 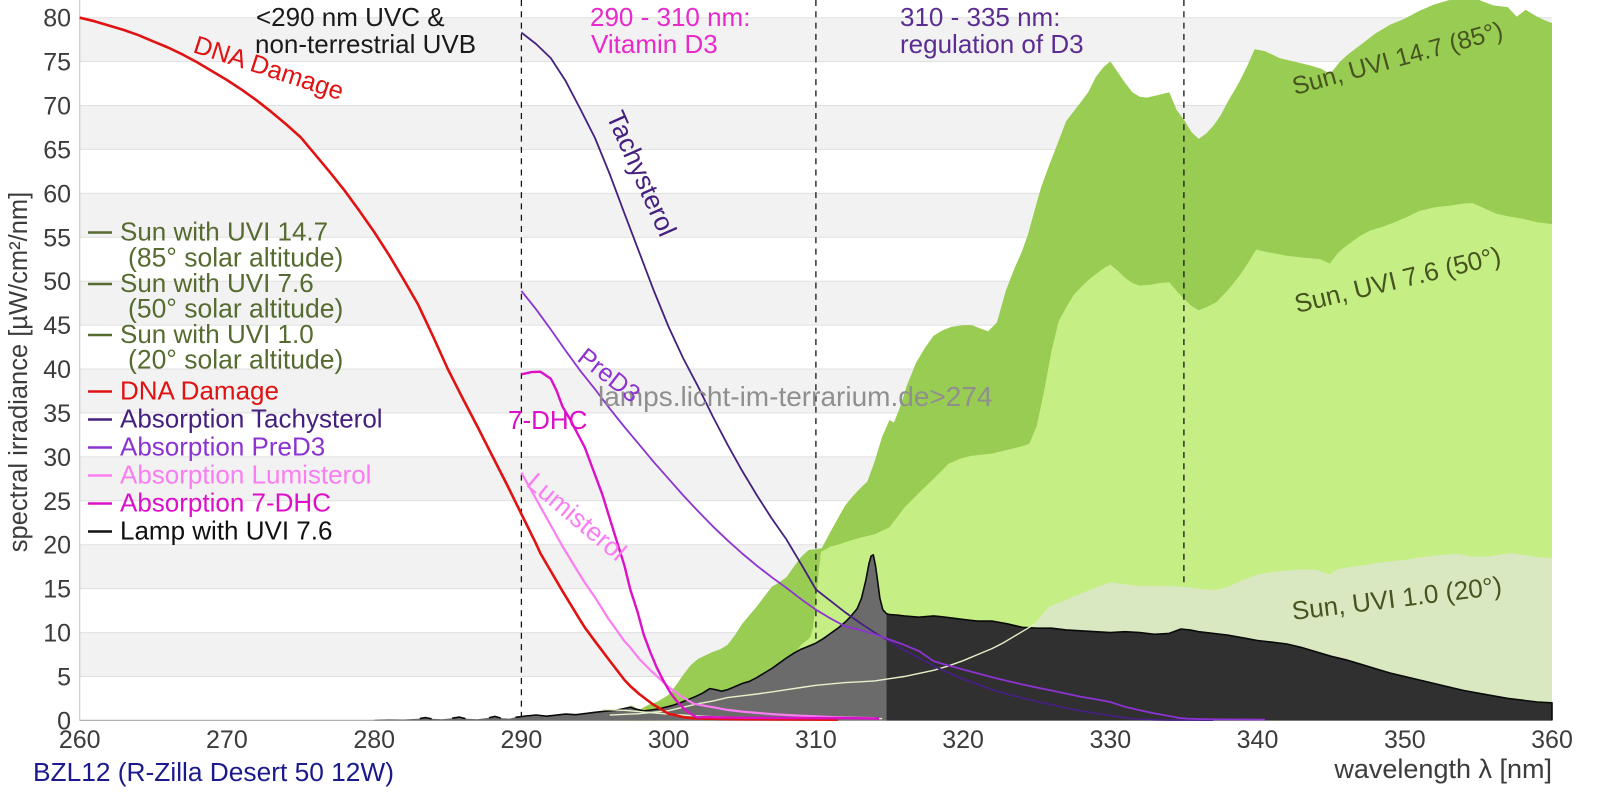 I want to click on svg-text: 15, so click(x=57, y=590).